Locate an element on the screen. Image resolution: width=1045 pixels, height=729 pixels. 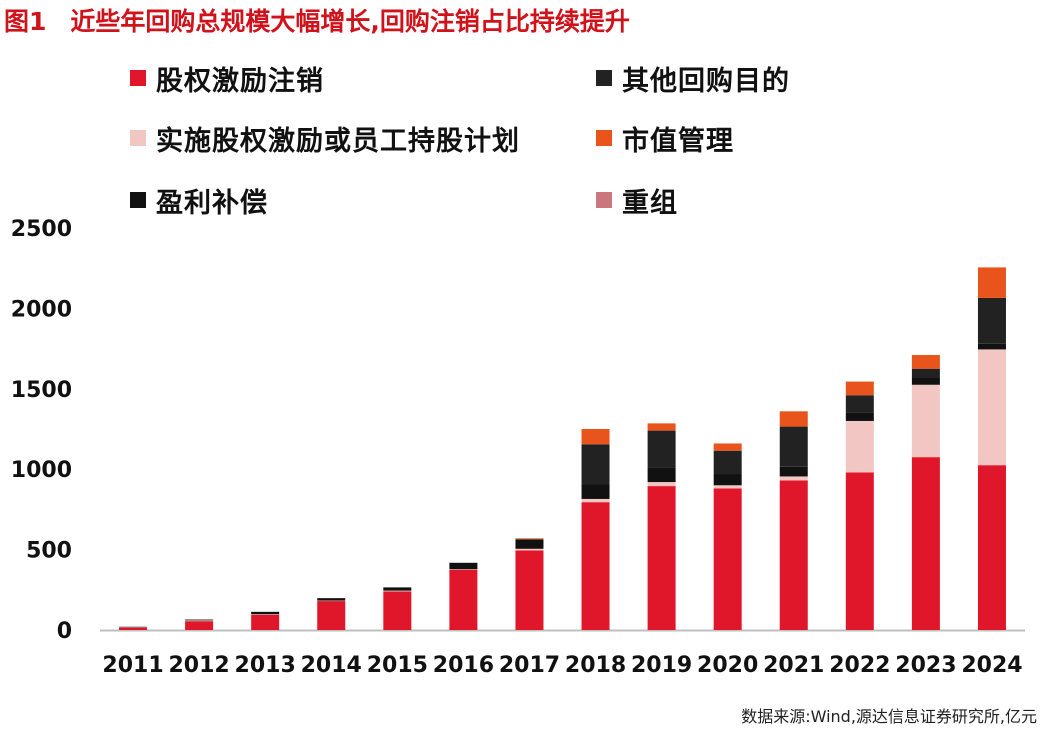
legend-label: 其他回购目的 is located at coordinates (706, 81).